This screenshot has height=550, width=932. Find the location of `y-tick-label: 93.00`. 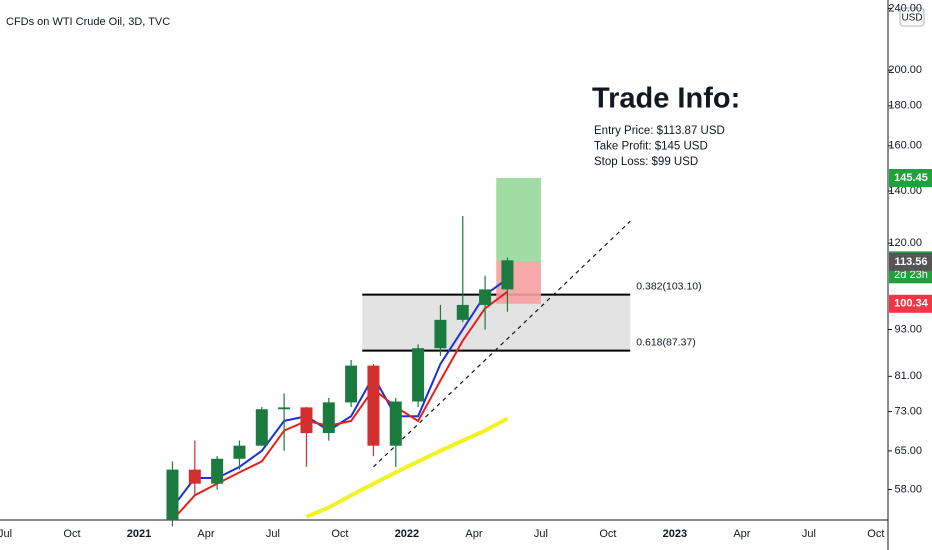

y-tick-label: 93.00 is located at coordinates (908, 329).